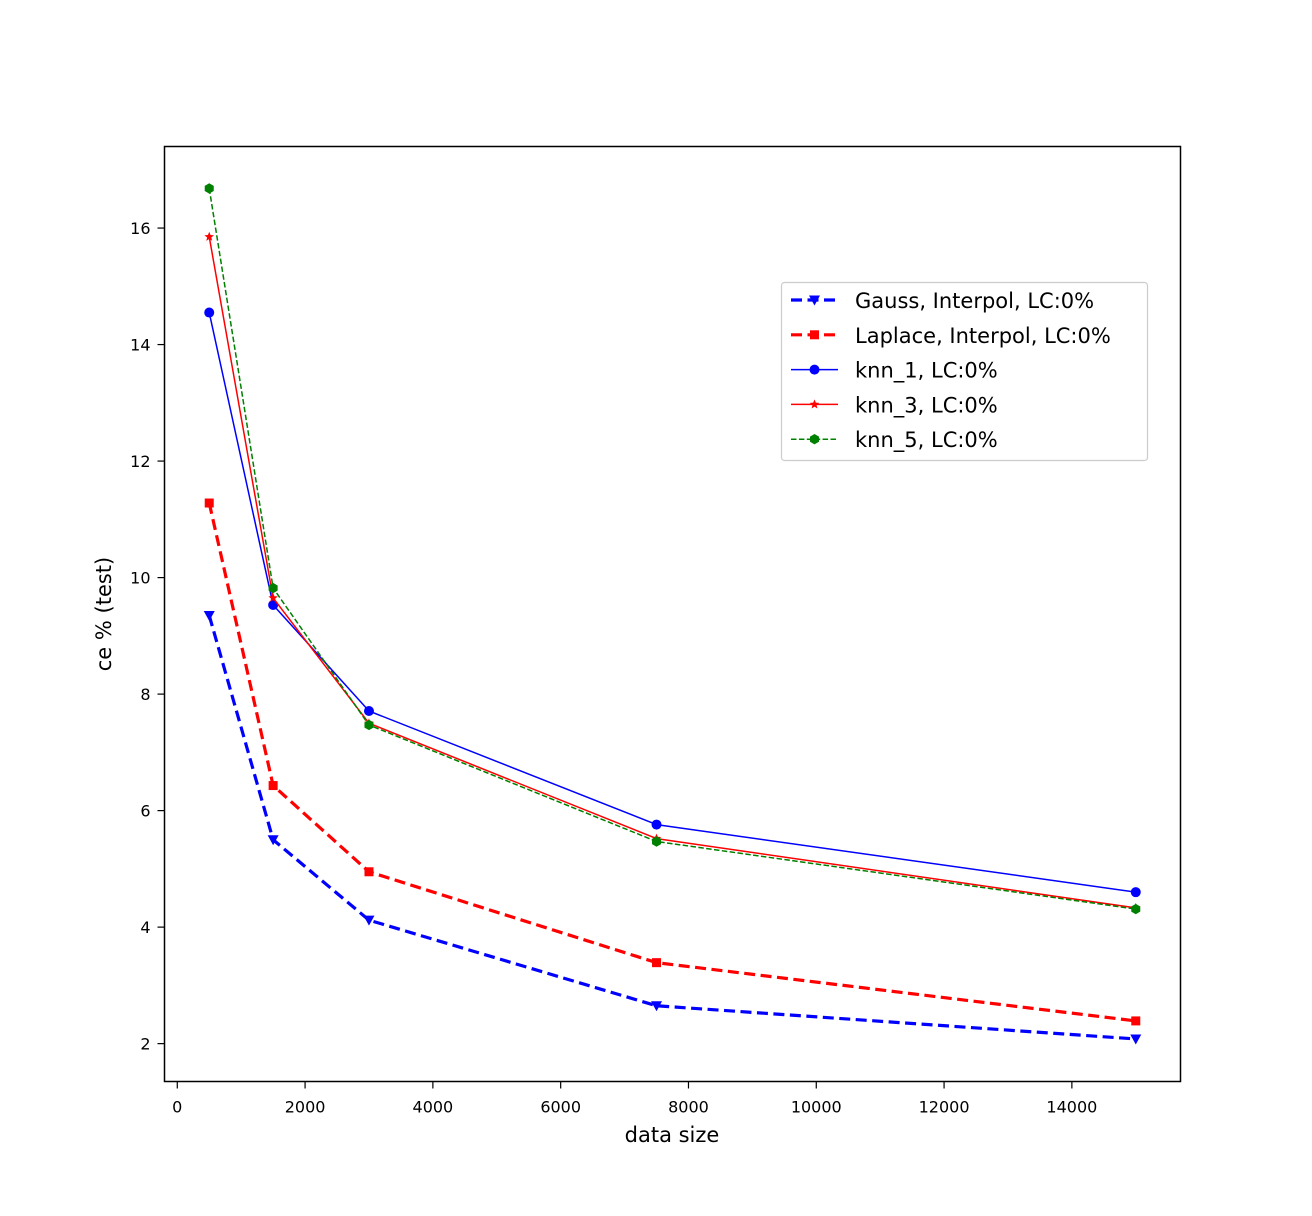 This screenshot has width=1312, height=1216. Describe the element at coordinates (926, 405) in the screenshot. I see `legend-label-3: knn_3, LC:0%` at that location.